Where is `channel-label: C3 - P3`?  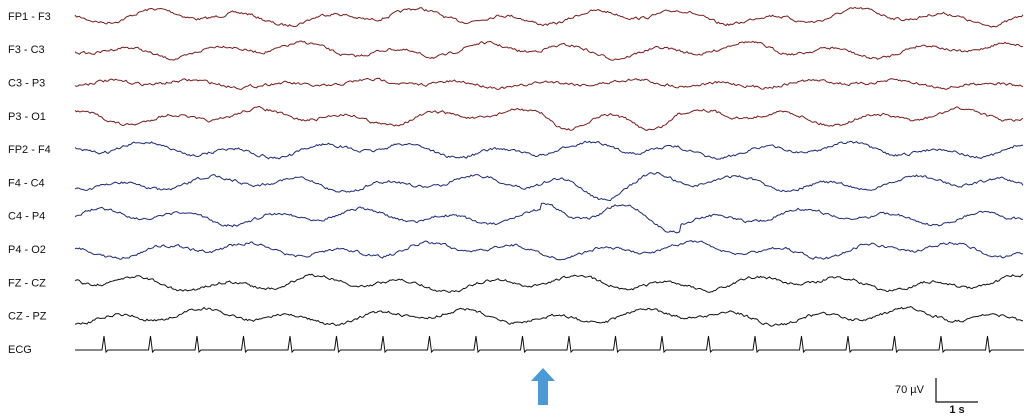
channel-label: C3 - P3 is located at coordinates (26, 84).